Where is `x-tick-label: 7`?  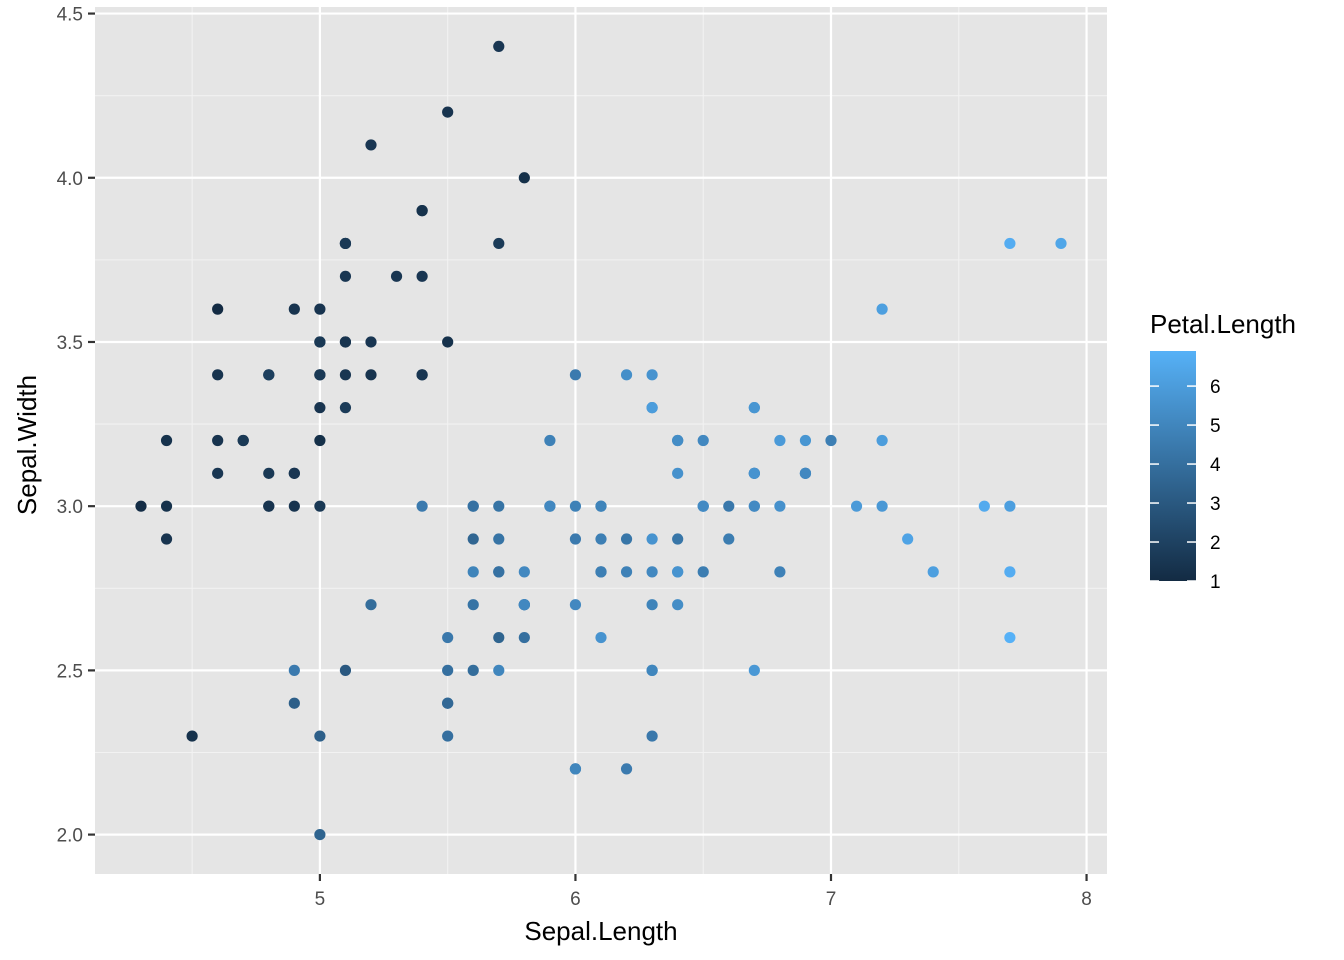
x-tick-label: 7 is located at coordinates (831, 899).